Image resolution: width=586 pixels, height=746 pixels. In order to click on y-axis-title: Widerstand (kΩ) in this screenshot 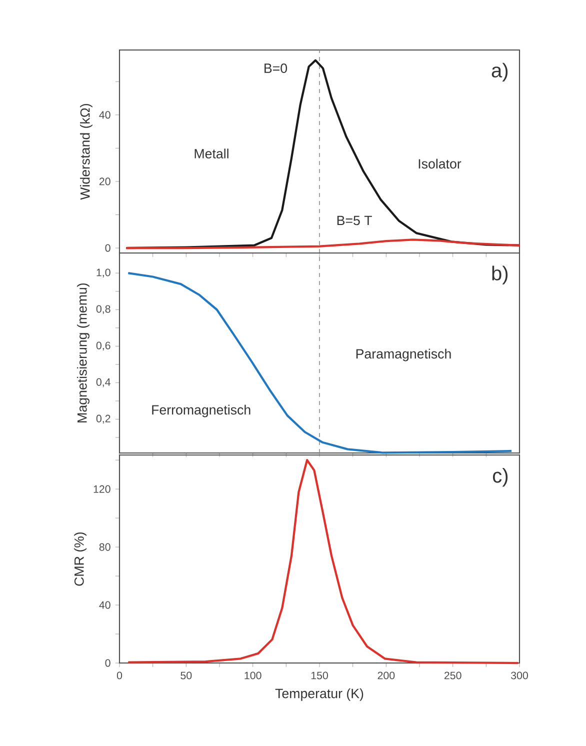, I will do `click(86, 152)`.